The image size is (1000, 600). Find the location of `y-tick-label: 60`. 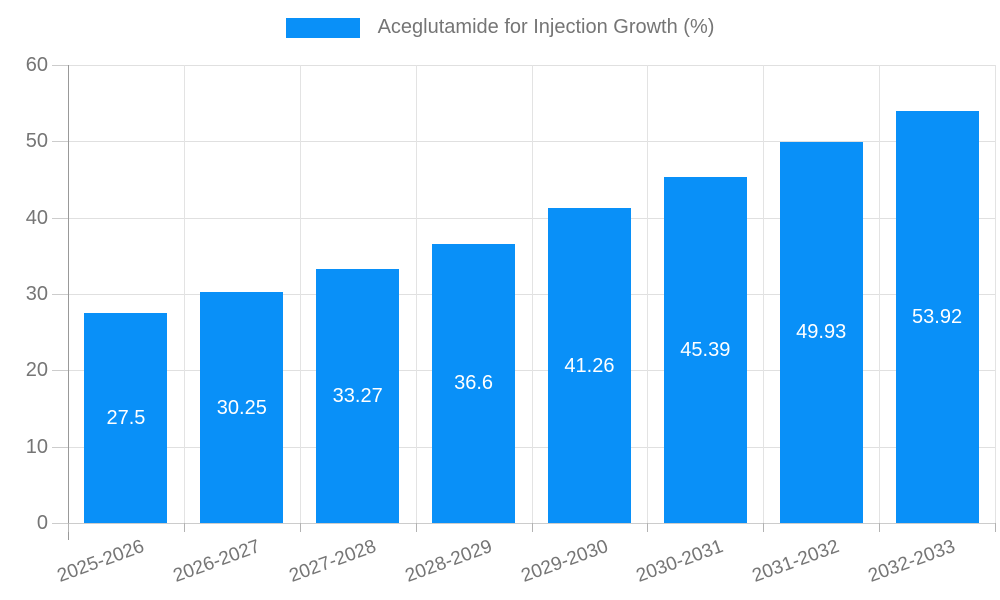

y-tick-label: 60 is located at coordinates (36, 65).